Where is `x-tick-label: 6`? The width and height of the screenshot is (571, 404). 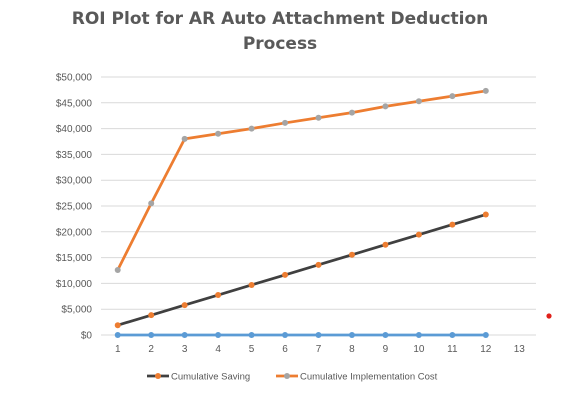 x-tick-label: 6 is located at coordinates (285, 349).